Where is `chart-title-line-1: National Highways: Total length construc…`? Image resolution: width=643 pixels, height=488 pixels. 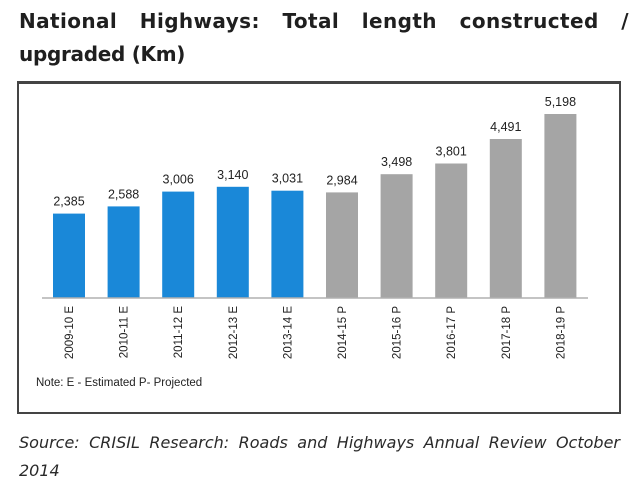
chart-title-line-1: National Highways: Total length construc… is located at coordinates (324, 21).